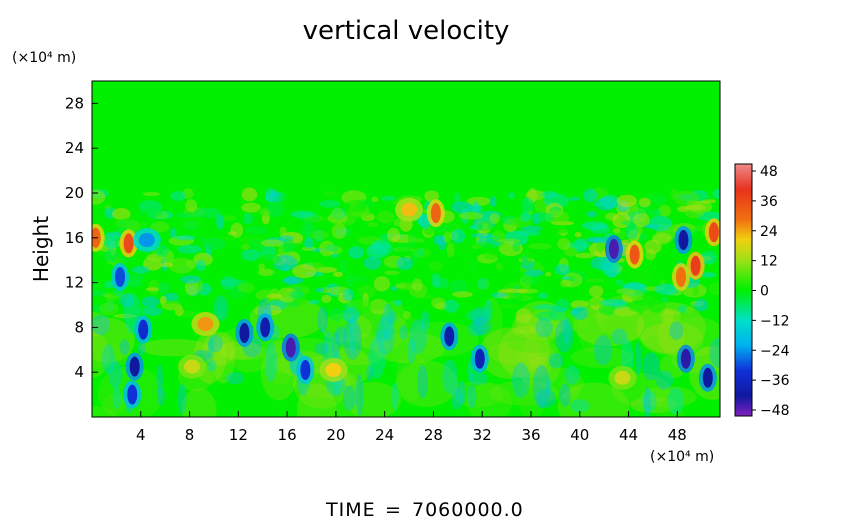 This screenshot has width=854, height=519. What do you see at coordinates (769, 172) in the screenshot?
I see `colorbar-tick-label: 48` at bounding box center [769, 172].